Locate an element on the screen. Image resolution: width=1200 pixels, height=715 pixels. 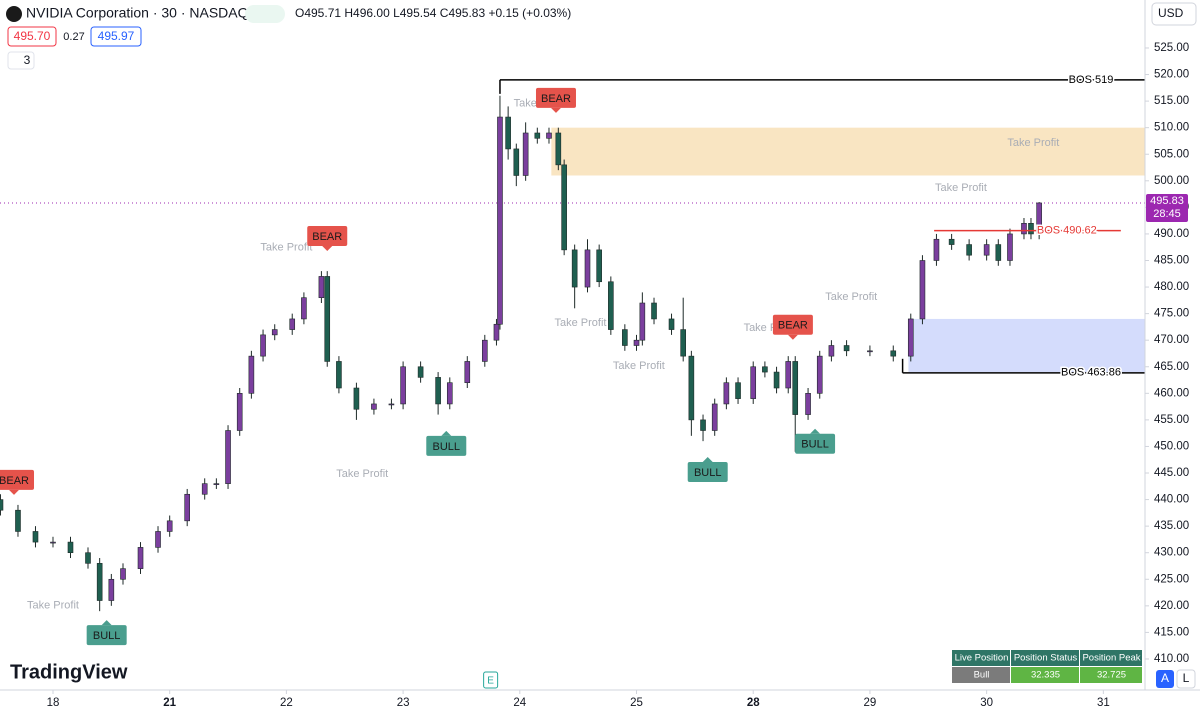
sell-price: 495.70 is located at coordinates (32, 36).